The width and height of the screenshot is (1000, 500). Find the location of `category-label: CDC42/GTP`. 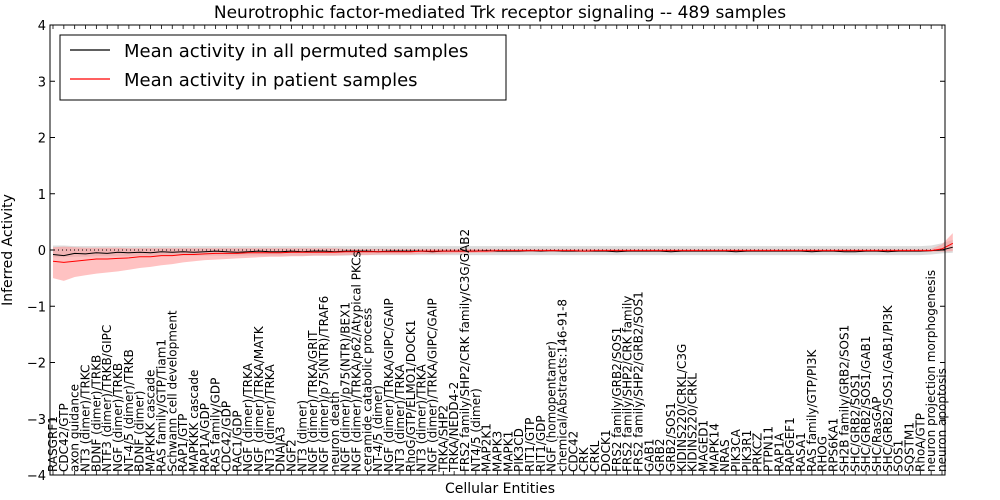

category-label: CDC42/GTP is located at coordinates (64, 437).